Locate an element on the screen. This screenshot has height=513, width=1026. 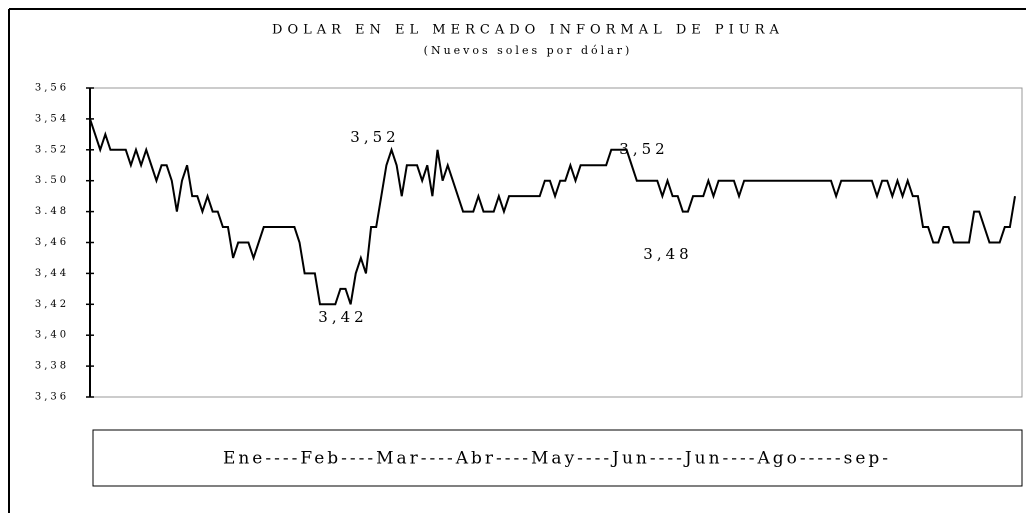
x-label-box is located at coordinates (557, 458).